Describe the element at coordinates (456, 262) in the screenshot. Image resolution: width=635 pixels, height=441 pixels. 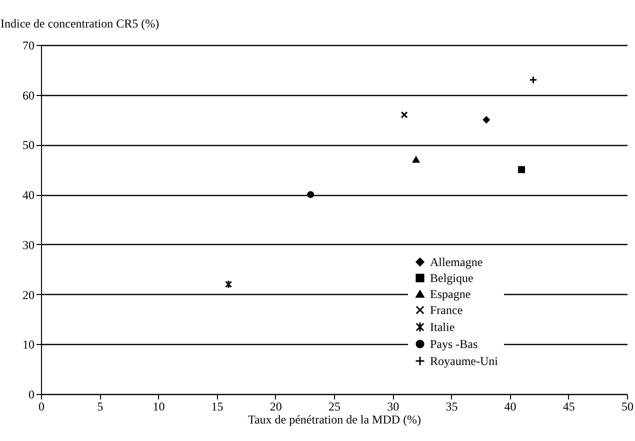
I see `legend-label: Allemagne` at that location.